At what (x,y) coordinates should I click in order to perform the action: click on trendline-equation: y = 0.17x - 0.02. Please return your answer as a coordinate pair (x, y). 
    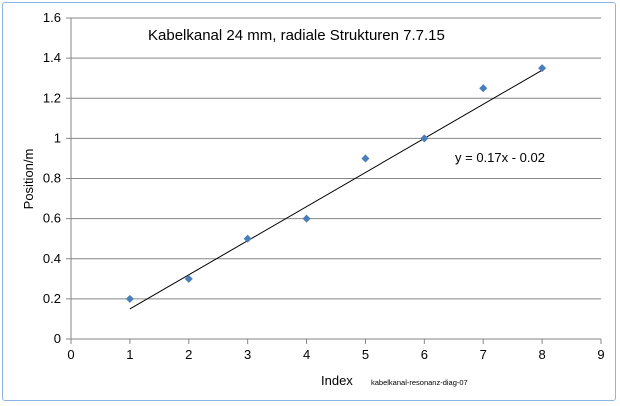
    Looking at the image, I should click on (500, 157).